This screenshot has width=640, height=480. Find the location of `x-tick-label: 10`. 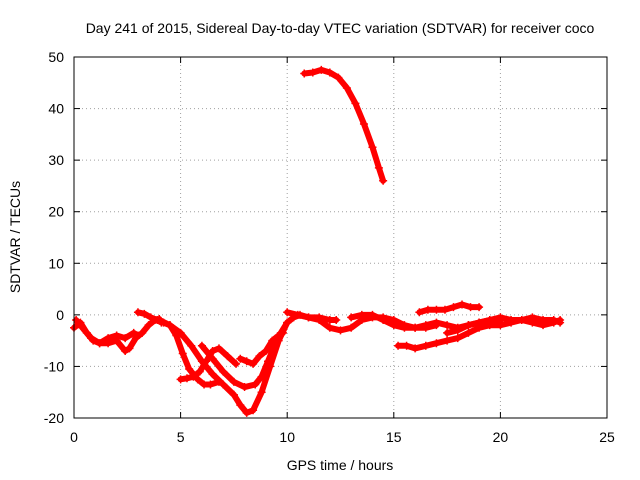

x-tick-label: 10 is located at coordinates (287, 437).